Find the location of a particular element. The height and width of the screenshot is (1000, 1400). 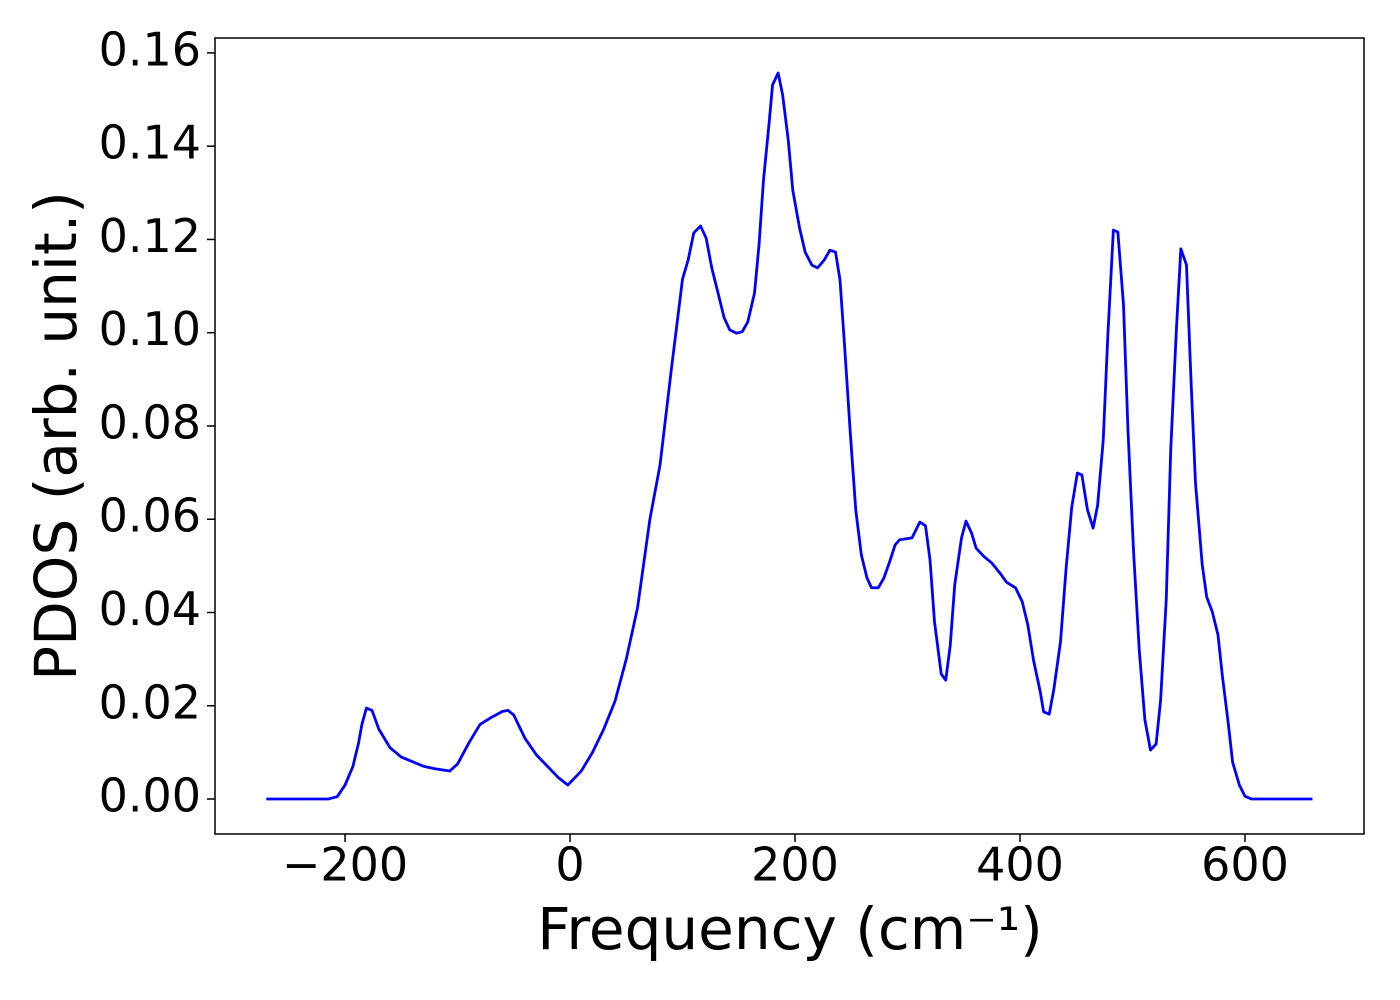

x-tick-label: 200 is located at coordinates (795, 865).